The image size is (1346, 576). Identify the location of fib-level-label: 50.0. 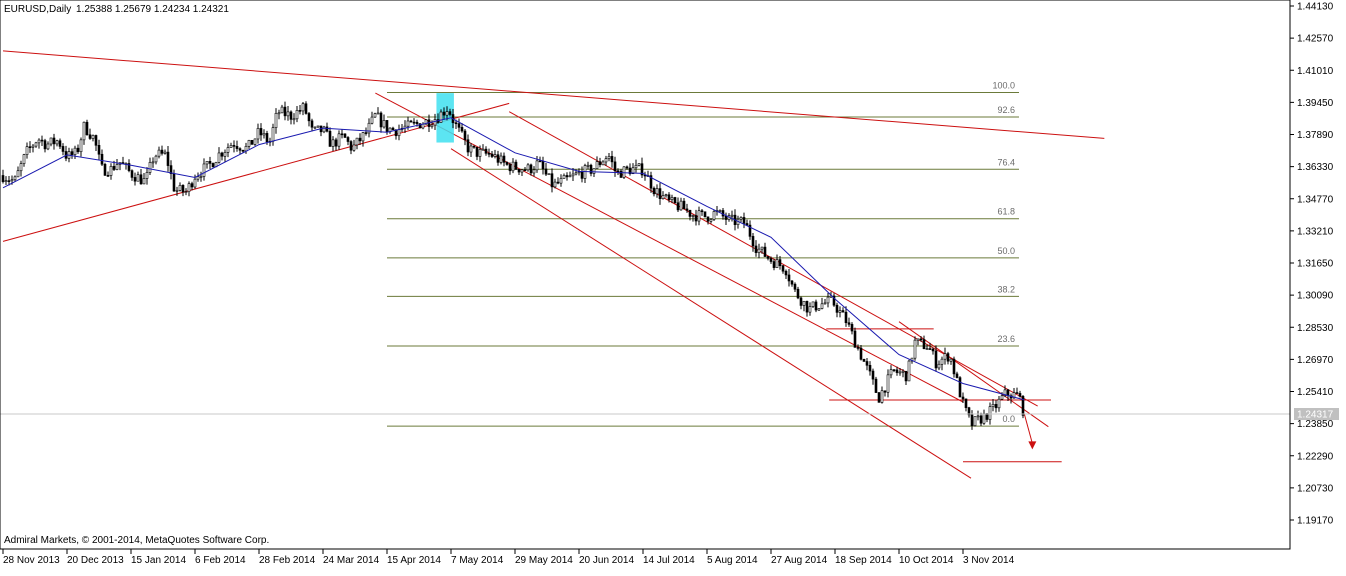
(1006, 251).